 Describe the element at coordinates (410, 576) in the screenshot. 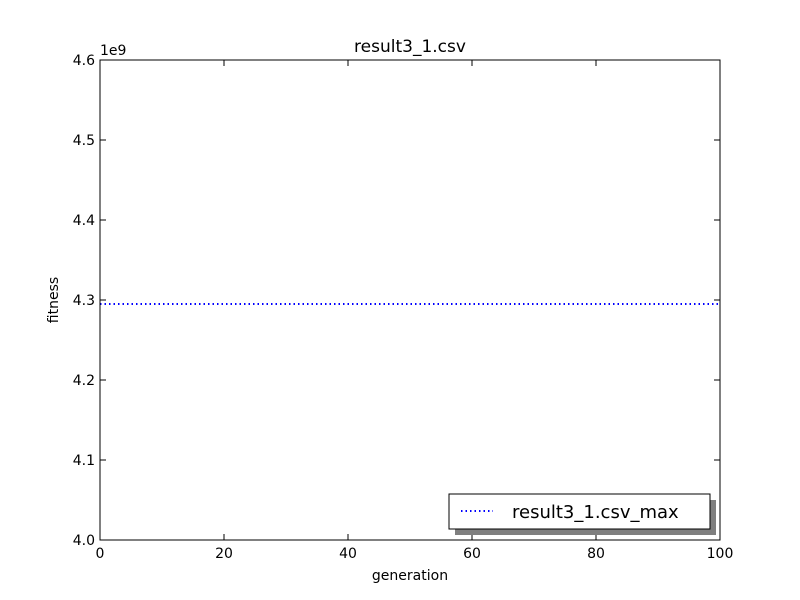

I see `x-axis-label: generation` at that location.